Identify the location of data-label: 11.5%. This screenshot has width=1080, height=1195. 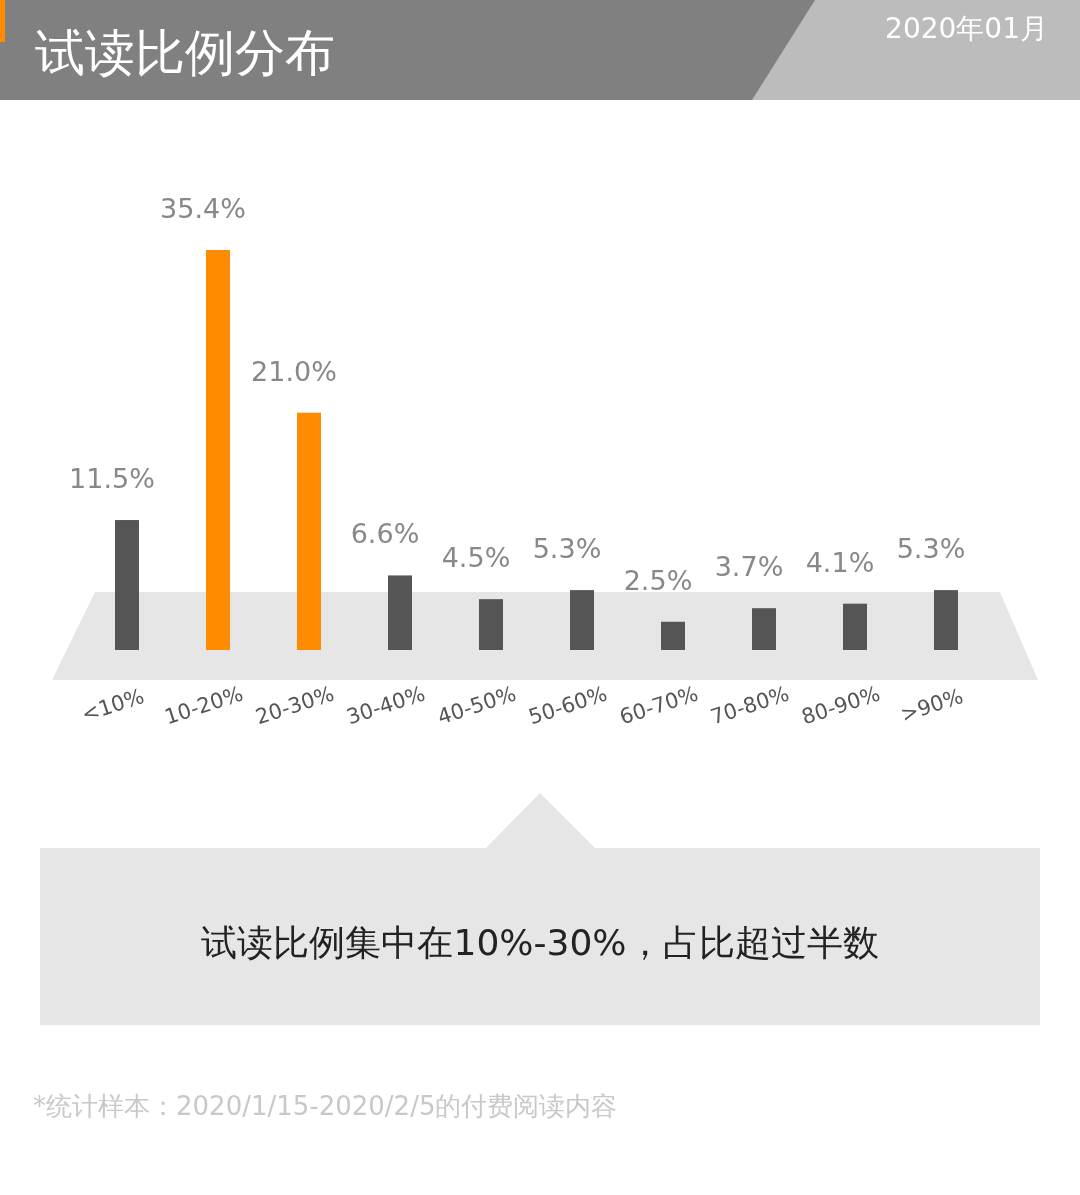
(112, 479).